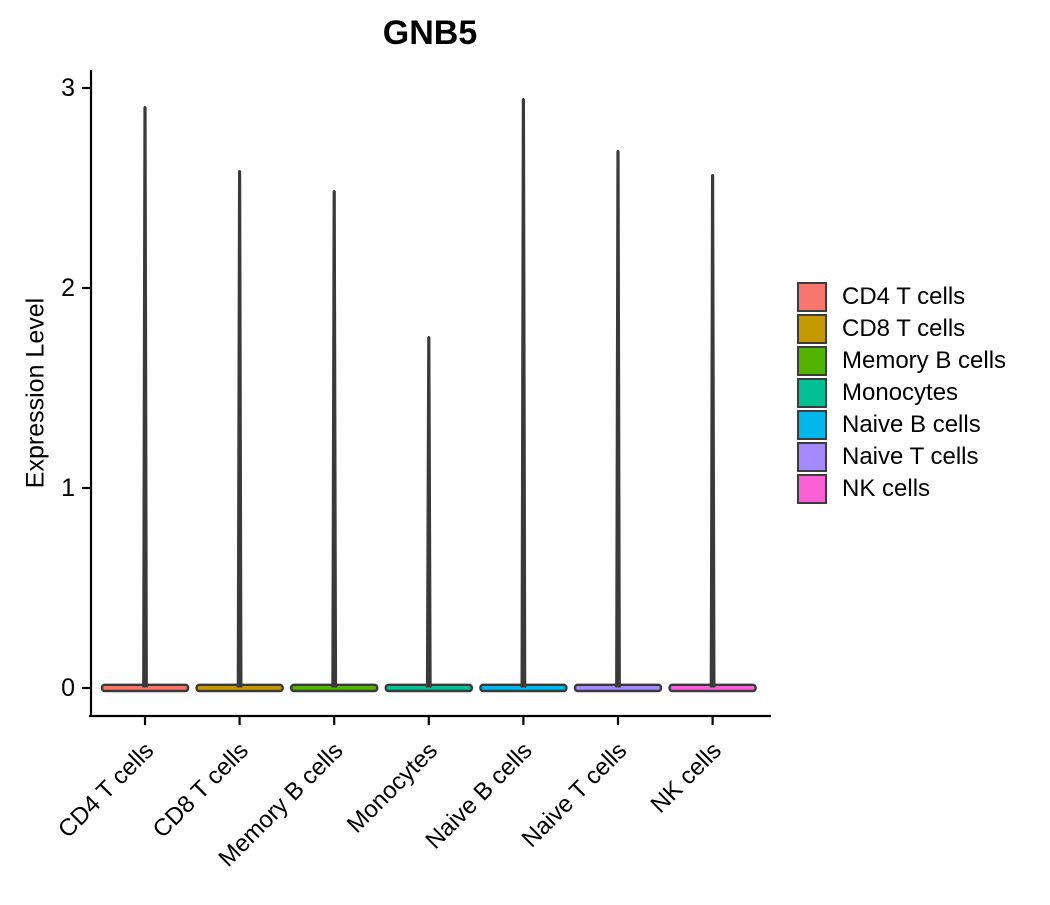 The width and height of the screenshot is (1050, 905). What do you see at coordinates (68, 88) in the screenshot?
I see `y-tick-label: 3` at bounding box center [68, 88].